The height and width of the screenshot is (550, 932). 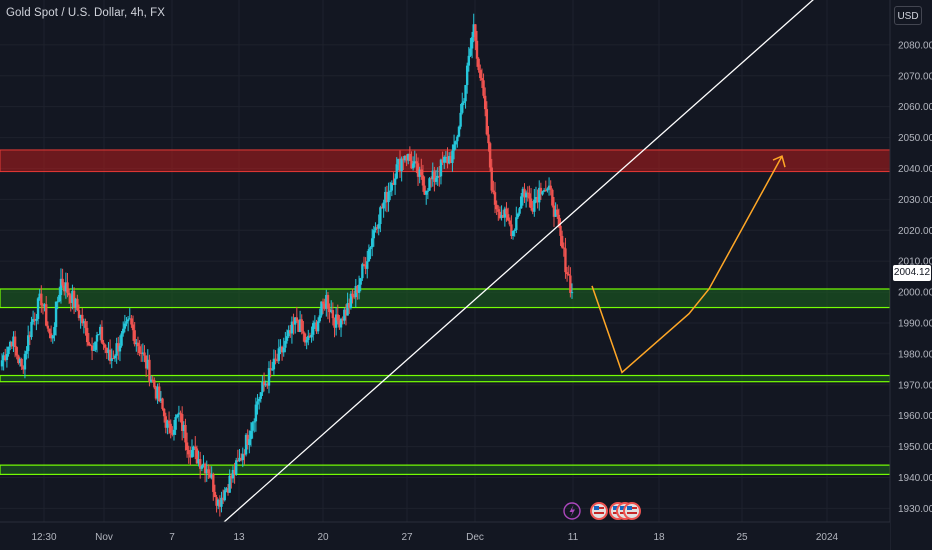 I want to click on flag-stripe, so click(x=599, y=513).